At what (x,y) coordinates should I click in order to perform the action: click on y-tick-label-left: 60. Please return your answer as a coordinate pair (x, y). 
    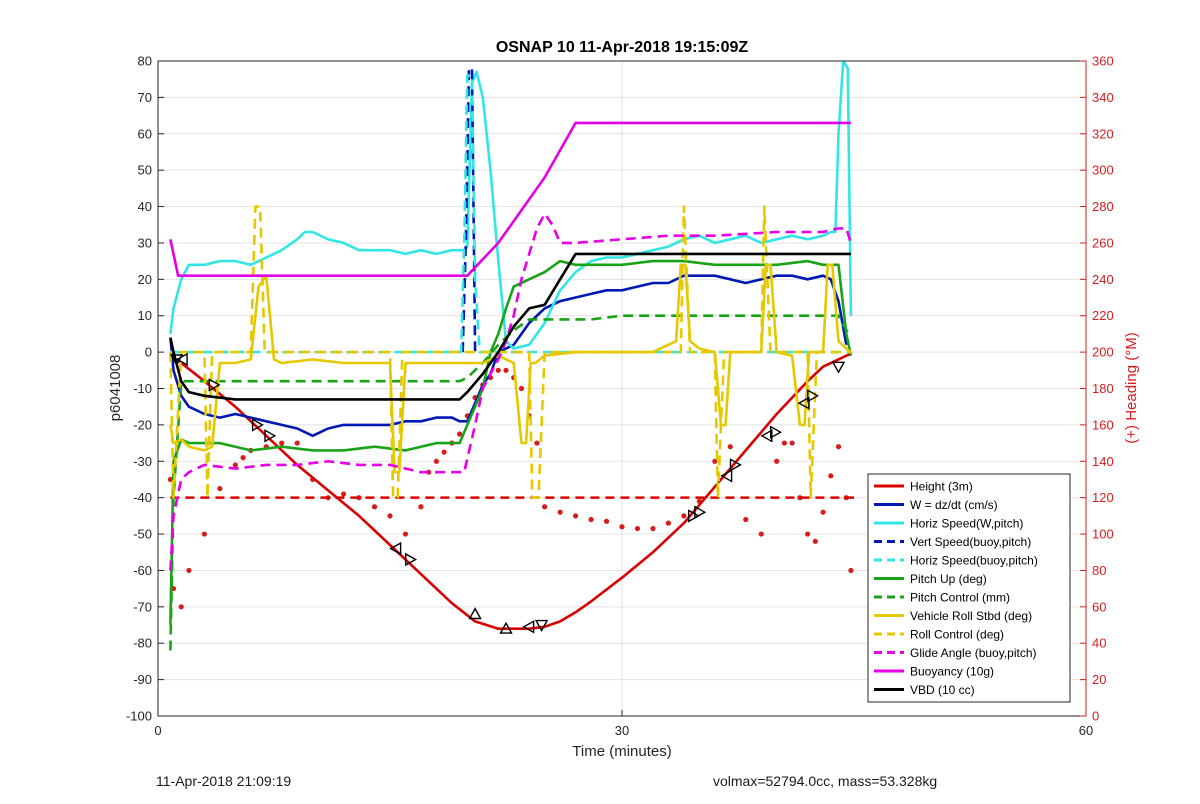
    Looking at the image, I should click on (145, 133).